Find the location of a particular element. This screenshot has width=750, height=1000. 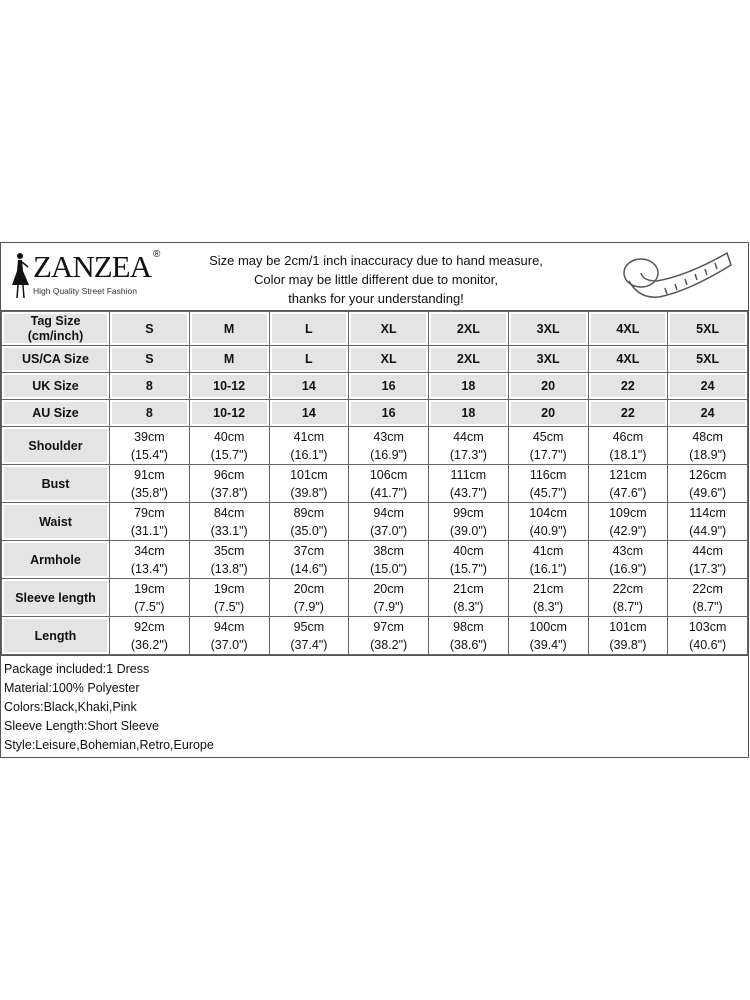

logo-registered: ® is located at coordinates (156, 254).